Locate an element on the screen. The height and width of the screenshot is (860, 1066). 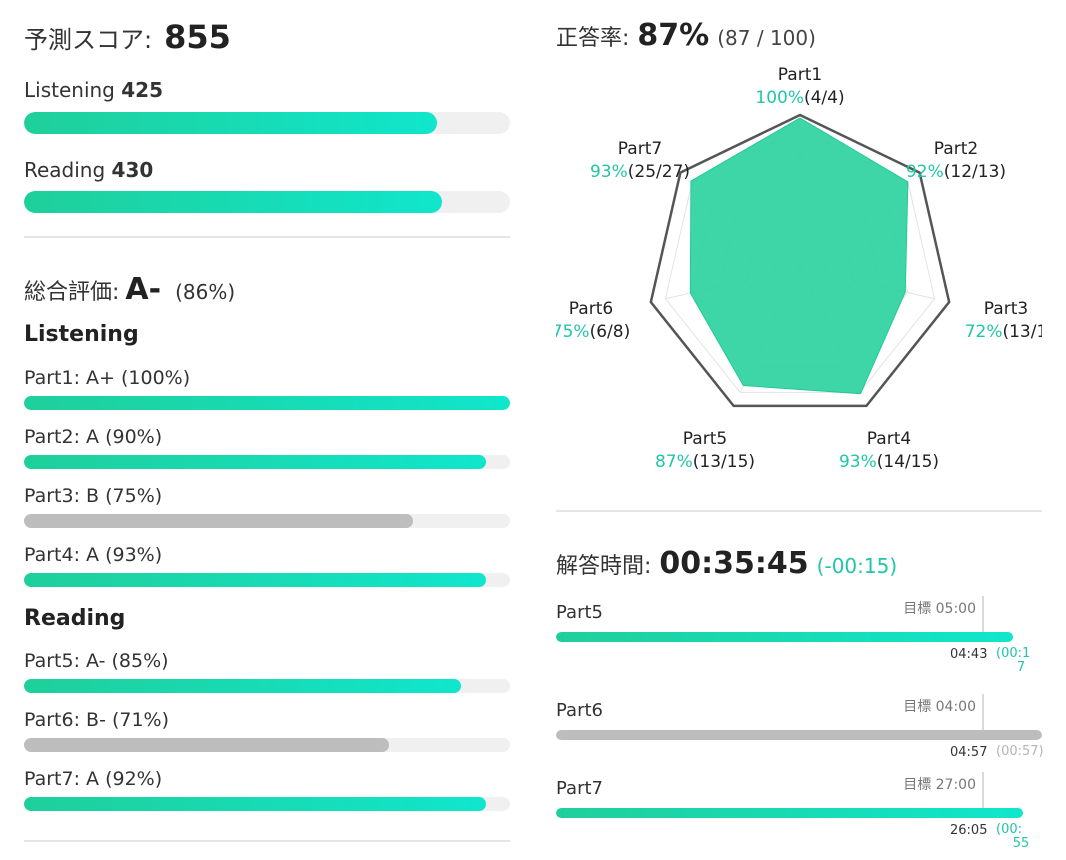
predicted-score-value: 855 is located at coordinates (197, 37).